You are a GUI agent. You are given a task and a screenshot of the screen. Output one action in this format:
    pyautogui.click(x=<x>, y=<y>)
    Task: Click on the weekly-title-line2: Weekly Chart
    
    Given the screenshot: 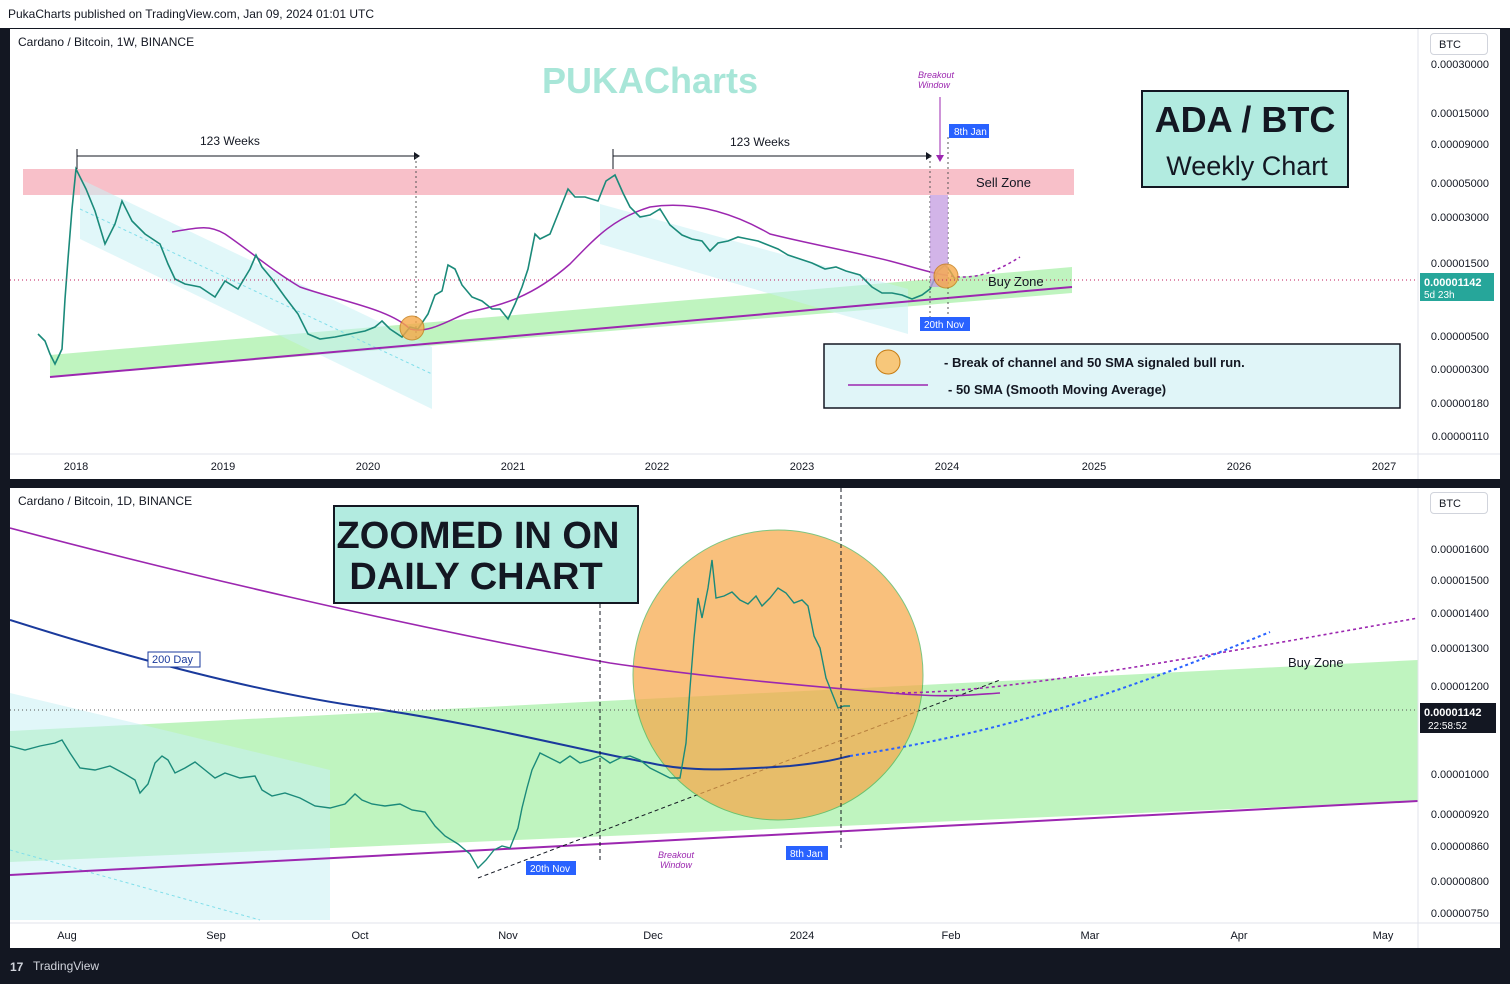 What is the action you would take?
    pyautogui.click(x=1247, y=166)
    